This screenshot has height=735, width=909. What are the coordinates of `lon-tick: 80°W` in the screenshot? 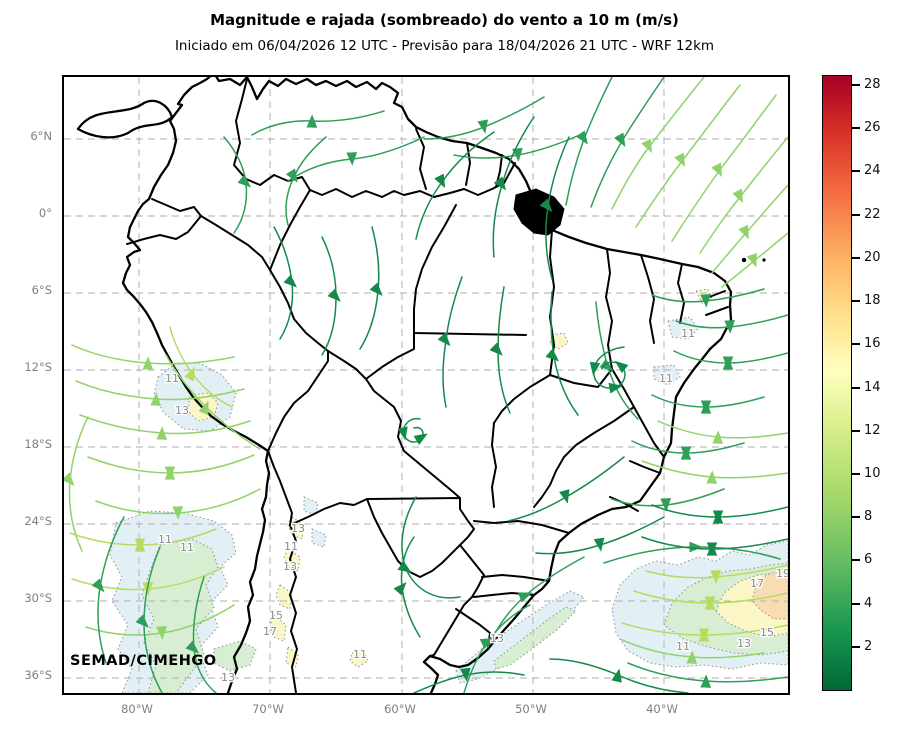 It's located at (137, 709).